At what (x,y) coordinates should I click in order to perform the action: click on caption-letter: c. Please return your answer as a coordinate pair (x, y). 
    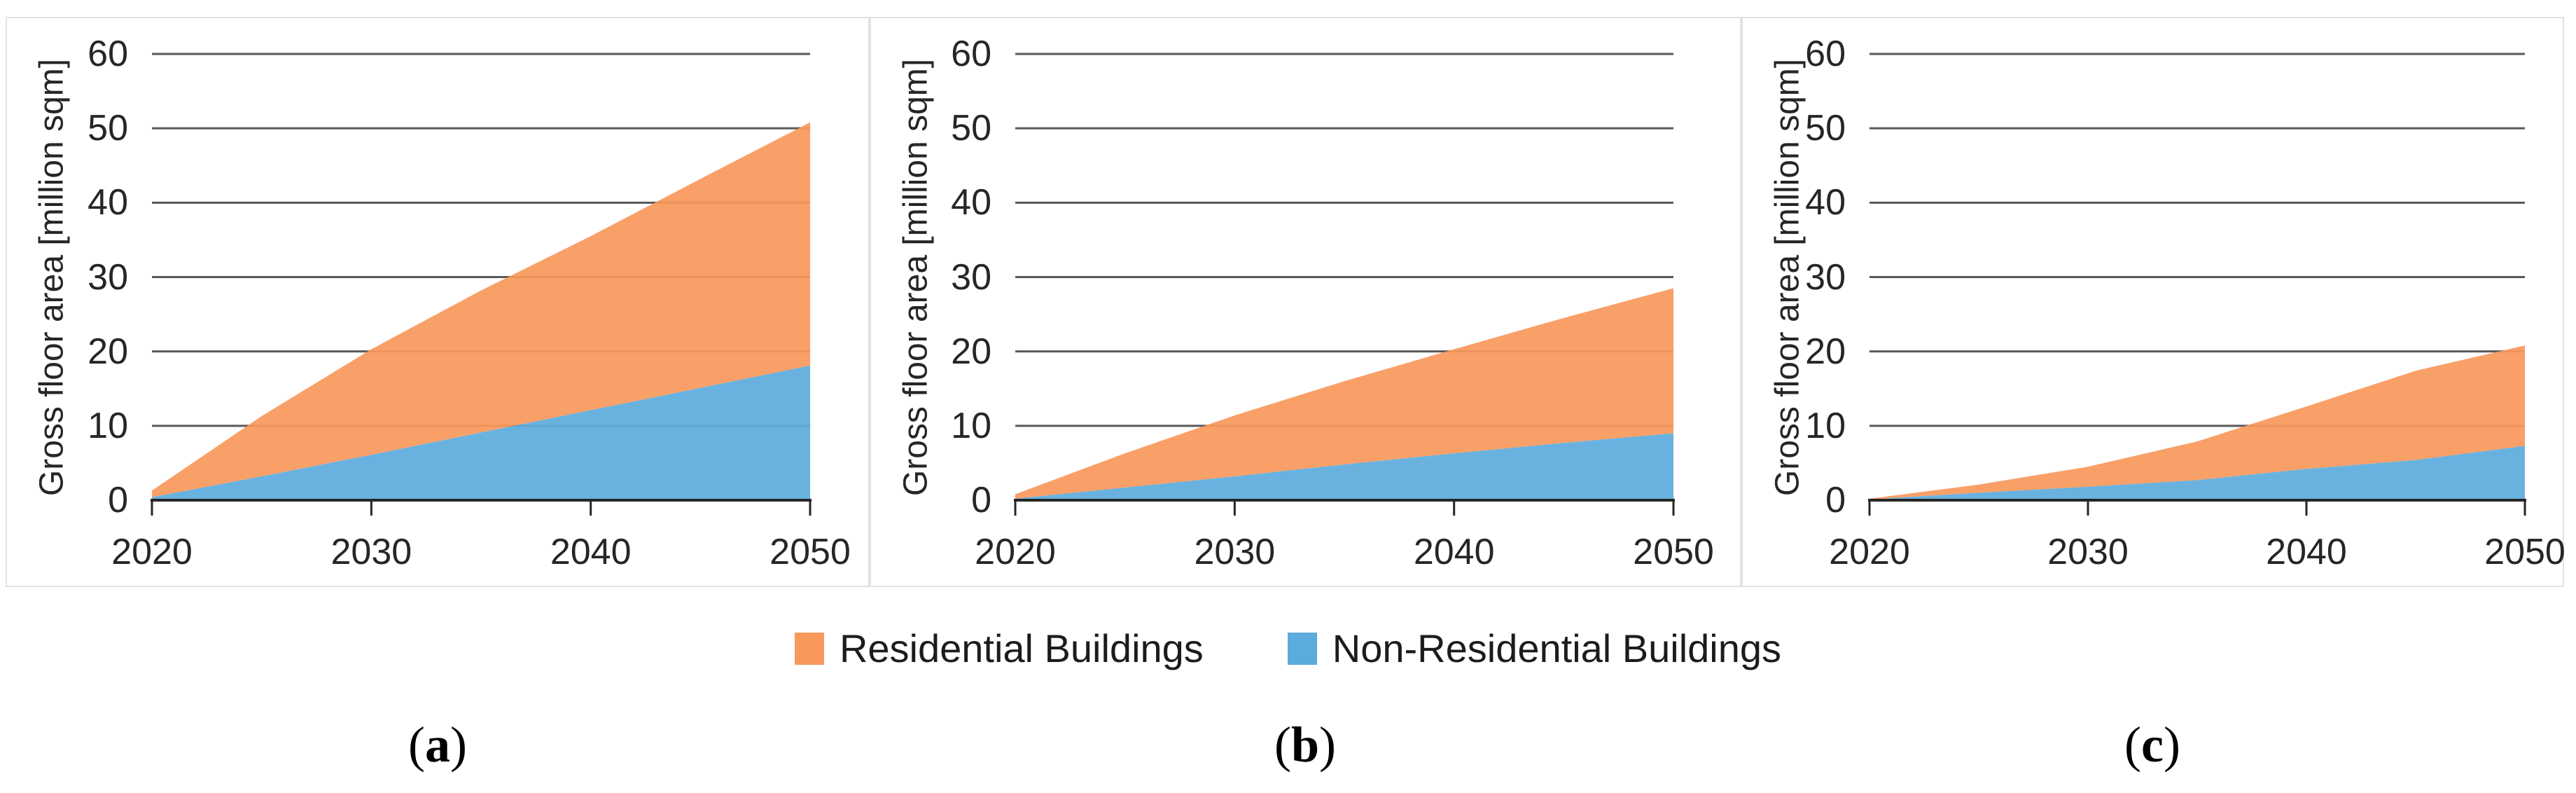
    Looking at the image, I should click on (2152, 745).